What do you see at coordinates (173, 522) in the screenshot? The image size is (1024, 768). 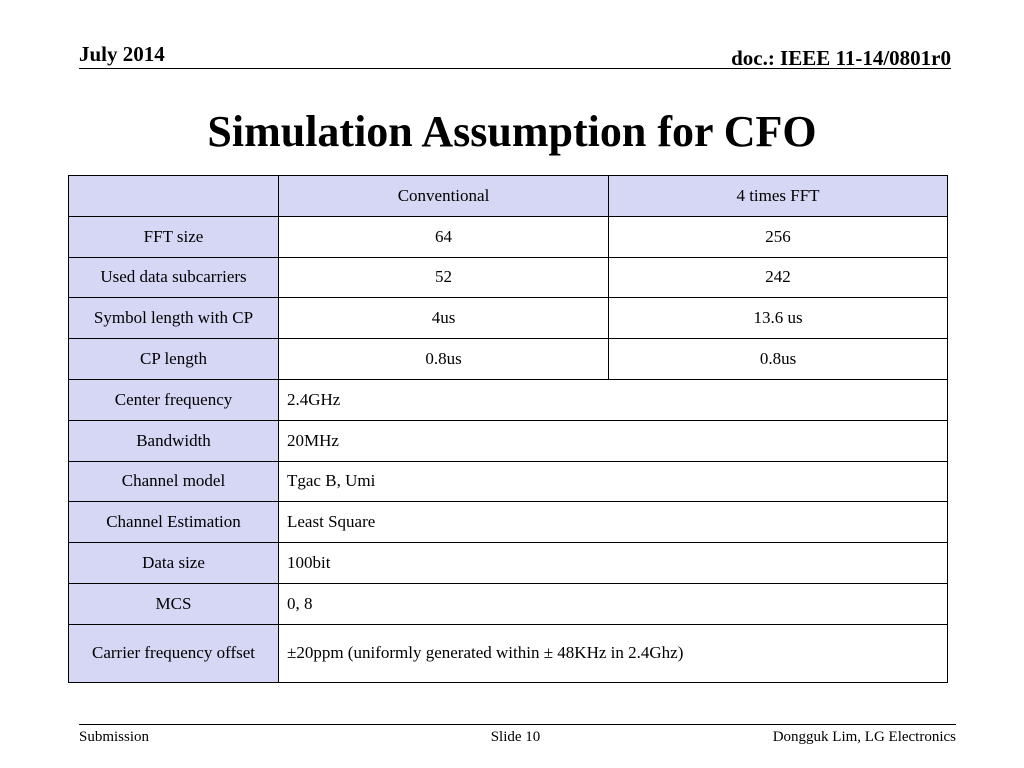 I see `row-label: Channel Estimation` at bounding box center [173, 522].